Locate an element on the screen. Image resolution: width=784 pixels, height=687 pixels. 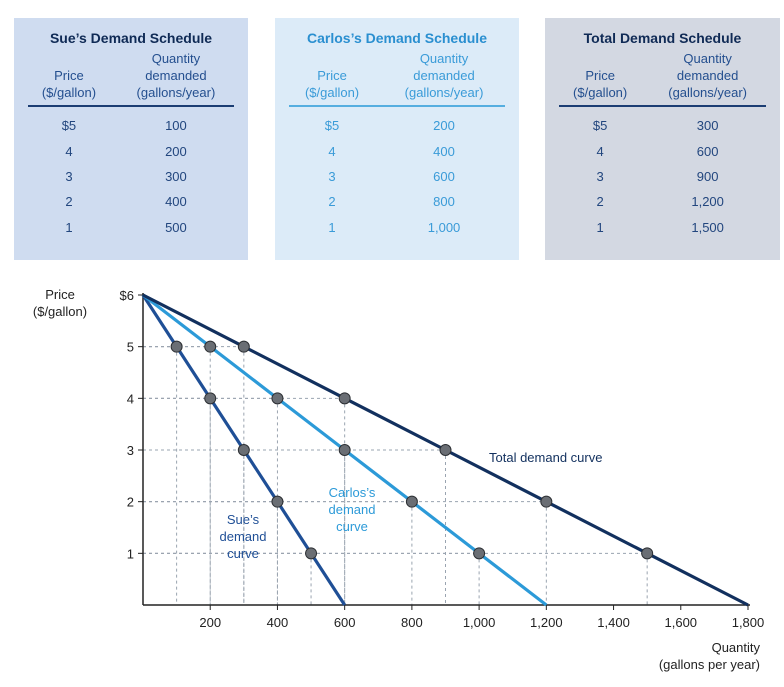
curve-label: Sue’s is located at coordinates (243, 519).